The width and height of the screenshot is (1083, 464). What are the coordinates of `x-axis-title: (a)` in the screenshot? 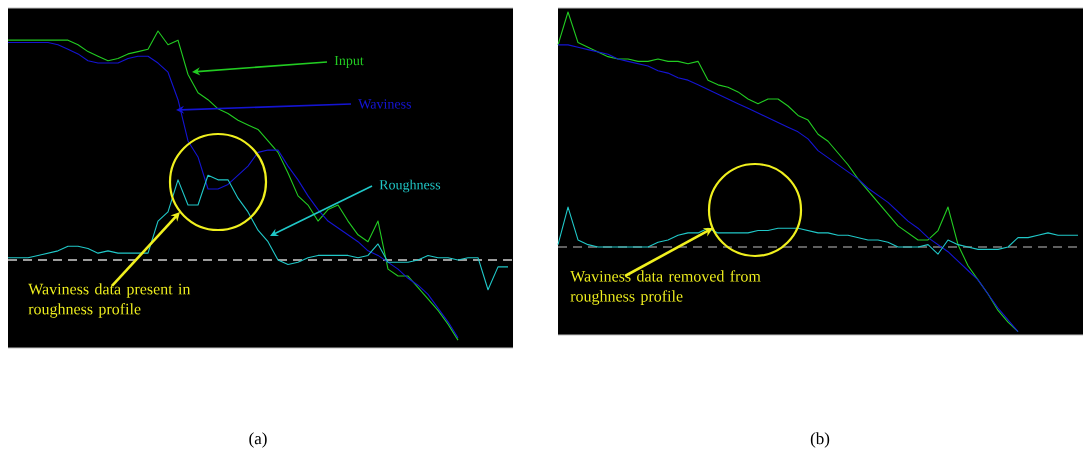 It's located at (258, 440).